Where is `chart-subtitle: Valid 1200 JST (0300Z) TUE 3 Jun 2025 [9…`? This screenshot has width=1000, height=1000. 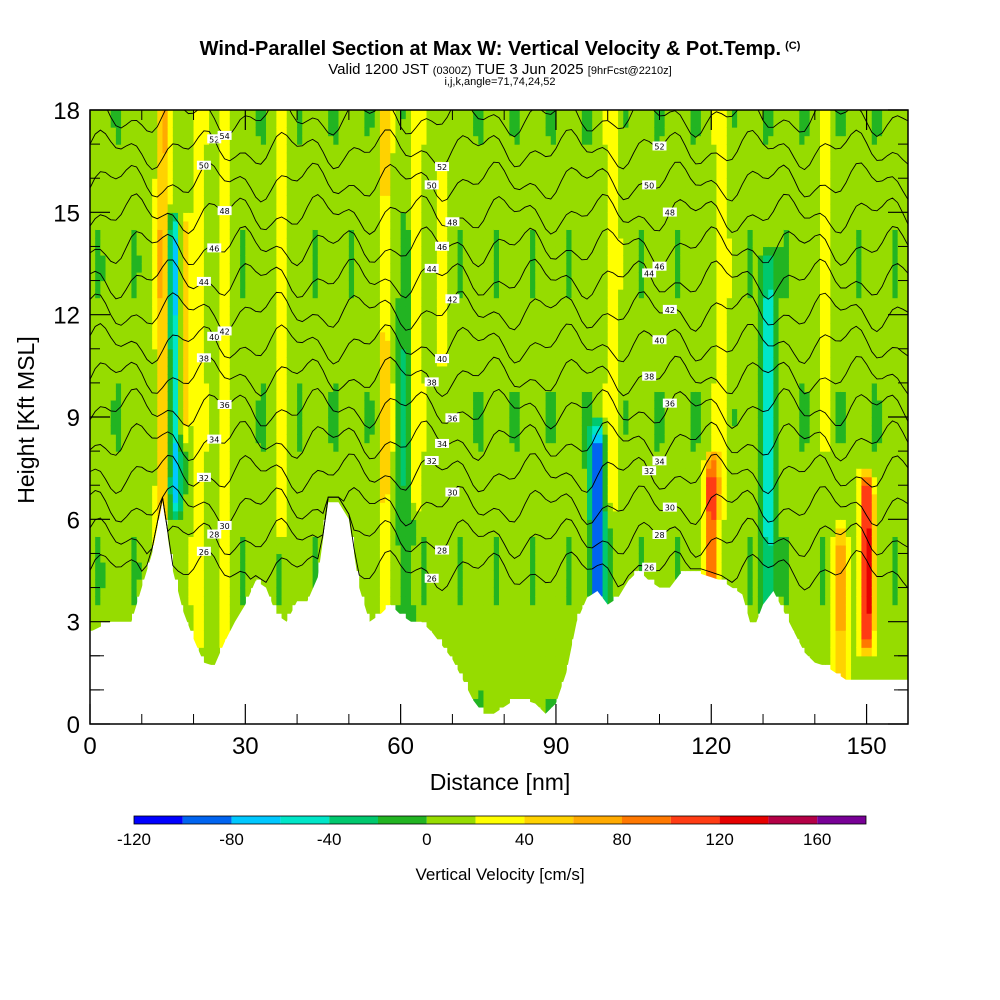
chart-subtitle: Valid 1200 JST (0300Z) TUE 3 Jun 2025 [9… is located at coordinates (500, 69).